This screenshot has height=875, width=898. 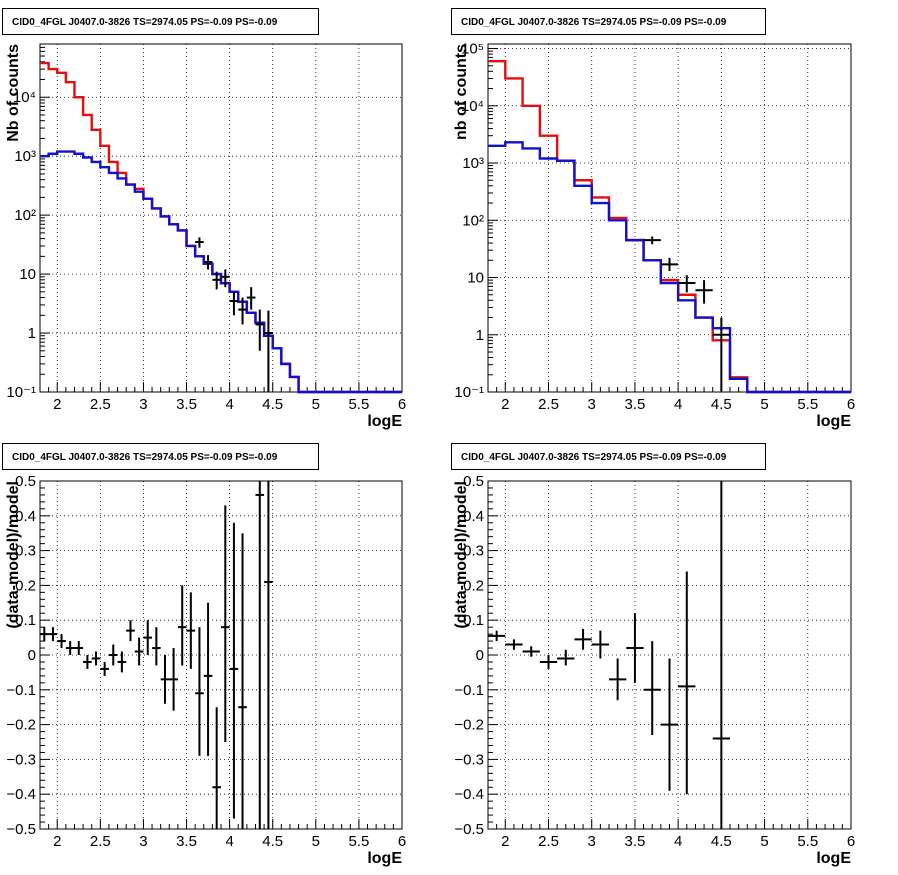 What do you see at coordinates (472, 49) in the screenshot?
I see `y-tick-label: 10⁵` at bounding box center [472, 49].